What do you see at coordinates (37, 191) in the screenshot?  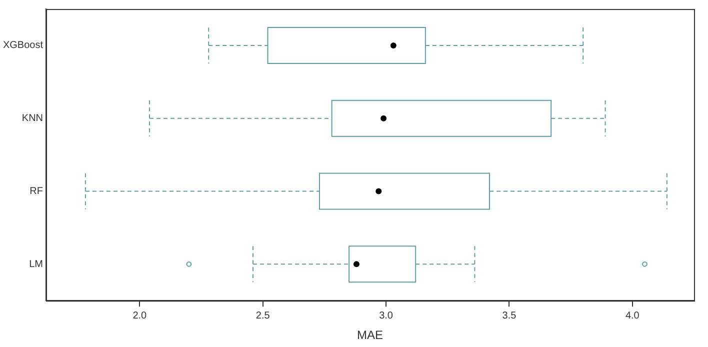 I see `y-tick-label: RF` at bounding box center [37, 191].